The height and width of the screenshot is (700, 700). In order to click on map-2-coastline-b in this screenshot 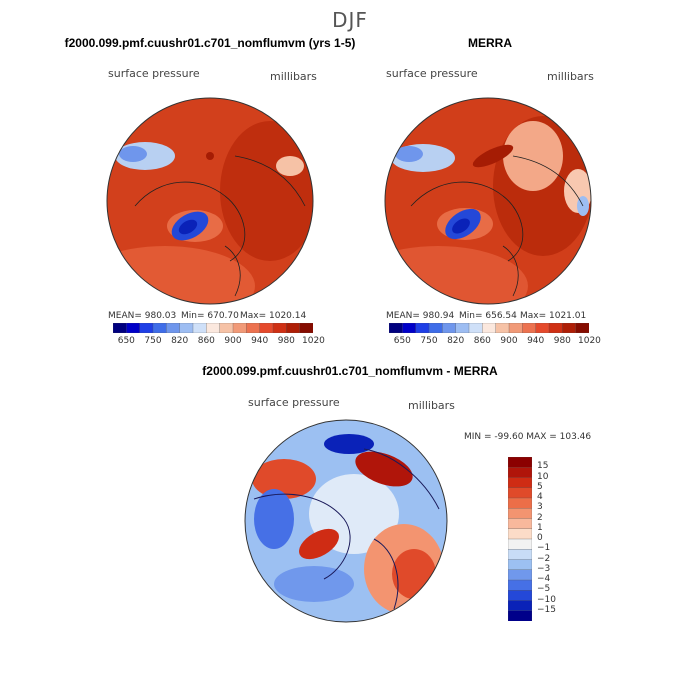, I will do `click(548, 181)`.